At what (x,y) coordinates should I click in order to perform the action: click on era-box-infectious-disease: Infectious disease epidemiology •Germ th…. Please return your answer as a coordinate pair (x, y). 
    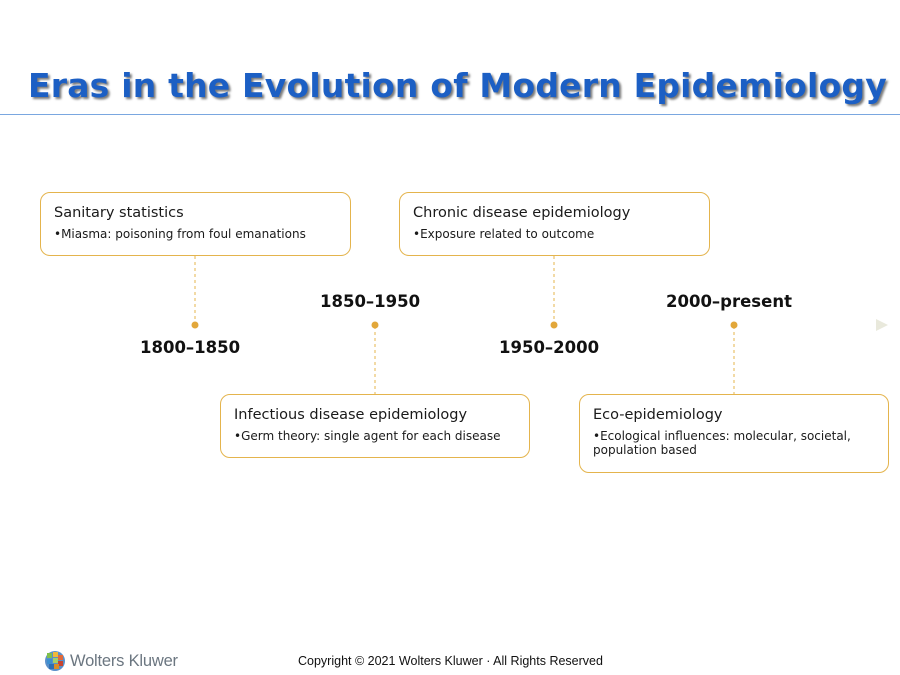
    Looking at the image, I should click on (375, 426).